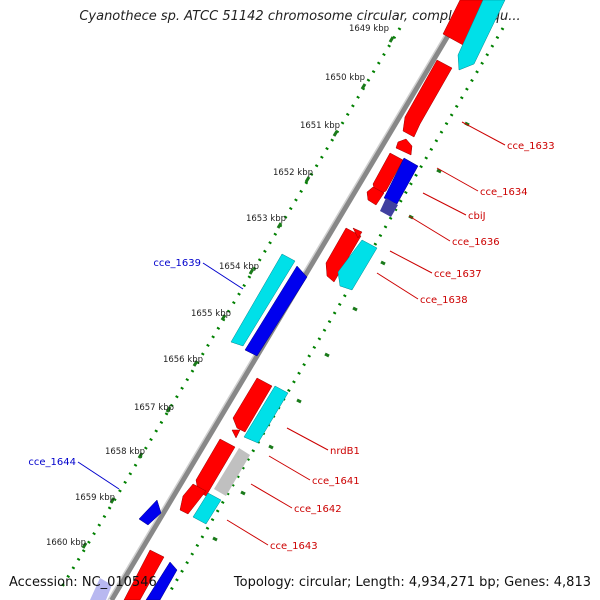  I want to click on gene-cce-1633-block, so click(427, 98).